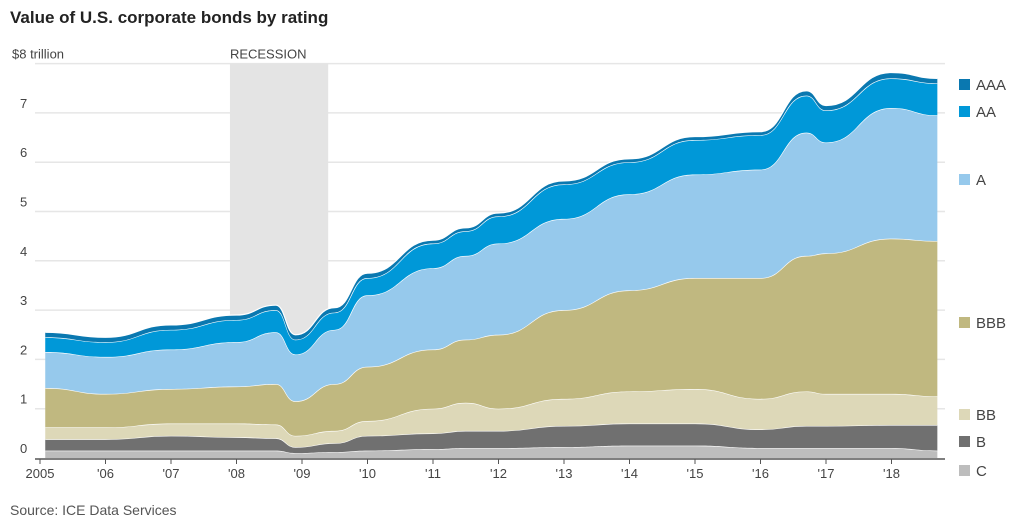 The image size is (1024, 528). Describe the element at coordinates (891, 473) in the screenshot. I see `x-tick-label: '18` at that location.